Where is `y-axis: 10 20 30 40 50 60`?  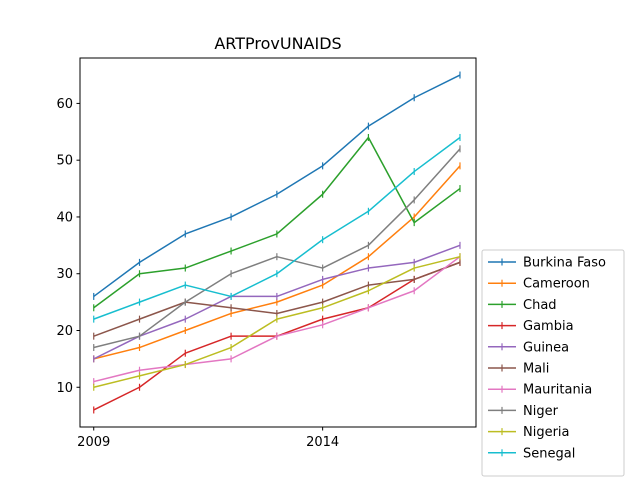
y-axis: 10 20 30 40 50 60 is located at coordinates (68, 246).